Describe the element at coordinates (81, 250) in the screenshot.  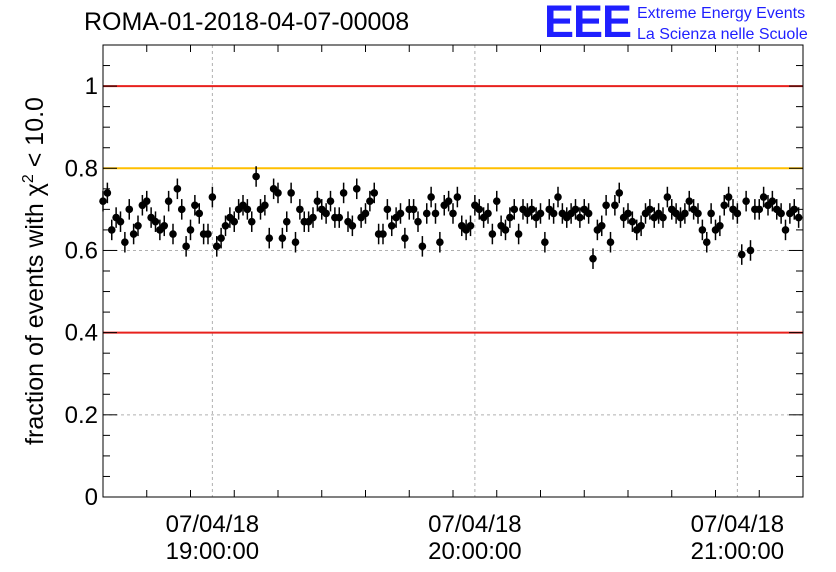
I see `y-tick-label: 0.6` at that location.